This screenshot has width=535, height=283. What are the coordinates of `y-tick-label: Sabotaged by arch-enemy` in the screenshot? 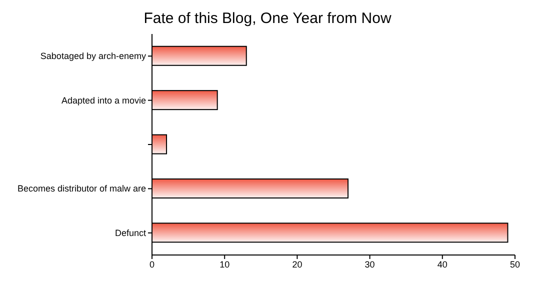 It's located at (93, 56).